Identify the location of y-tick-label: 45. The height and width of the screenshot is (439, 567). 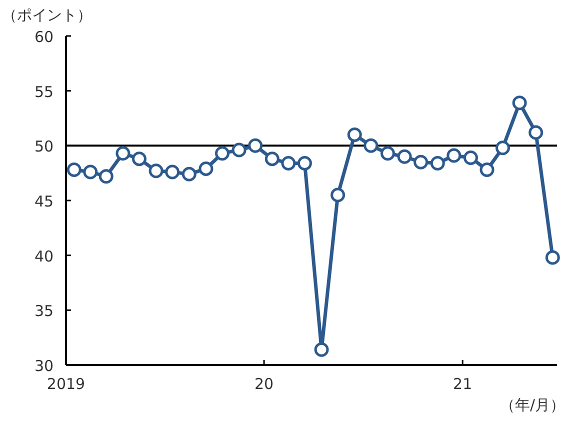
(44, 201).